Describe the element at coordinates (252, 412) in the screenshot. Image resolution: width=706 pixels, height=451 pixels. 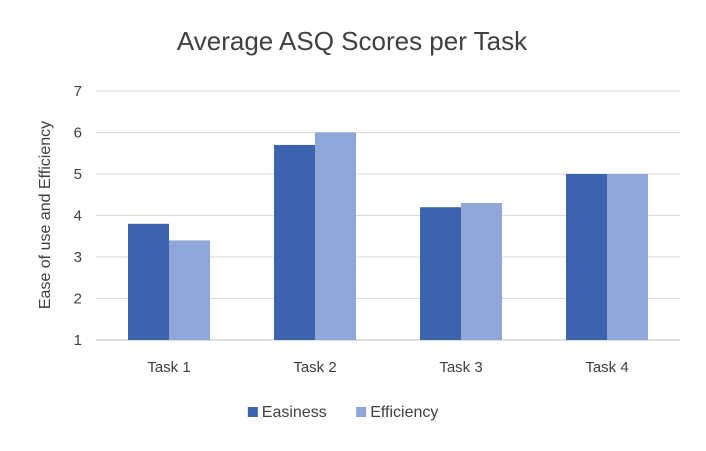
I see `legend-swatch-easiness` at that location.